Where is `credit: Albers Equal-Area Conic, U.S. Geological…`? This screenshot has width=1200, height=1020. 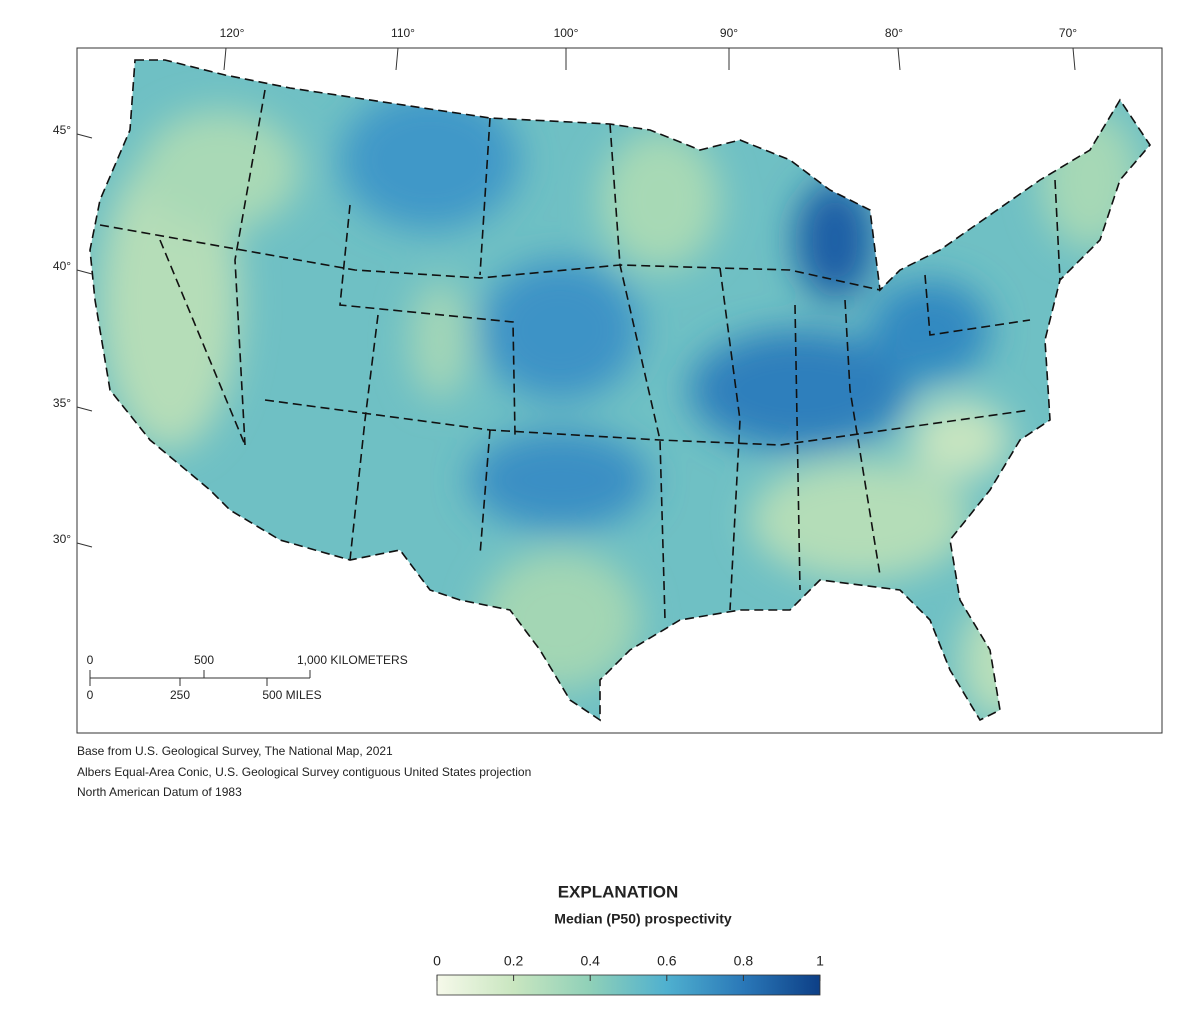 credit: Albers Equal-Area Conic, U.S. Geological… is located at coordinates (304, 772).